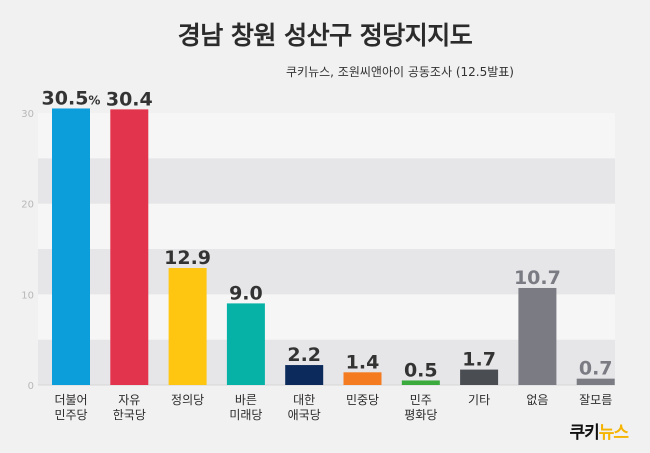  I want to click on chart-title: 경남 창원 성산구 정당지지도, so click(325, 35).